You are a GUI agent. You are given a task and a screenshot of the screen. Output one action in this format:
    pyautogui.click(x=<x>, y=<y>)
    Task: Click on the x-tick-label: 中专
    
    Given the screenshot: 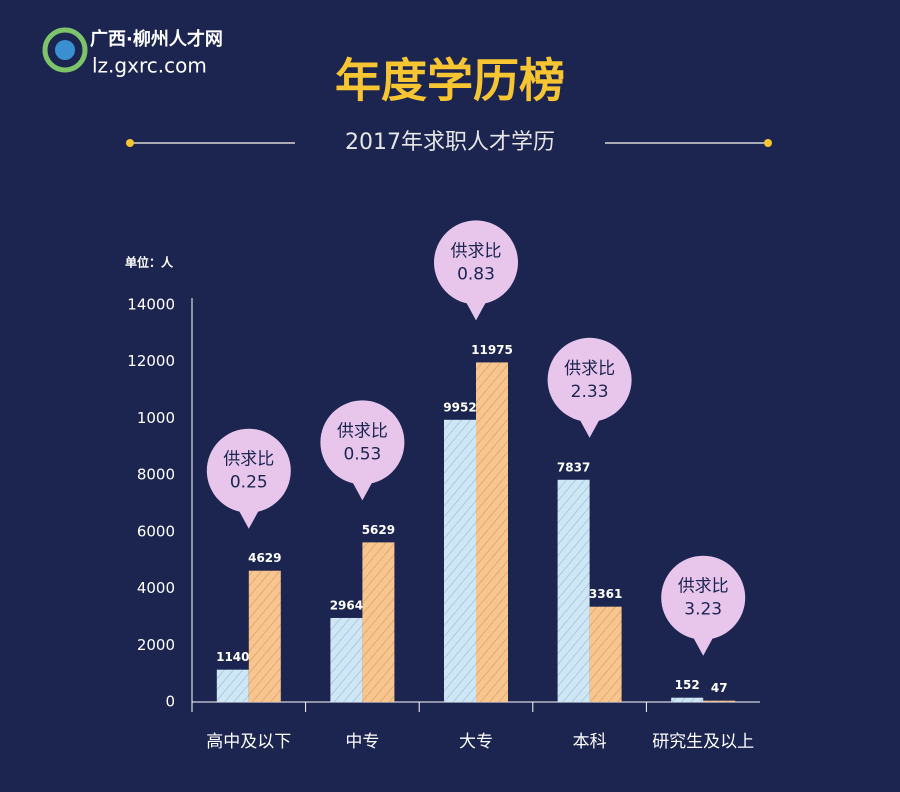 What is the action you would take?
    pyautogui.click(x=362, y=742)
    